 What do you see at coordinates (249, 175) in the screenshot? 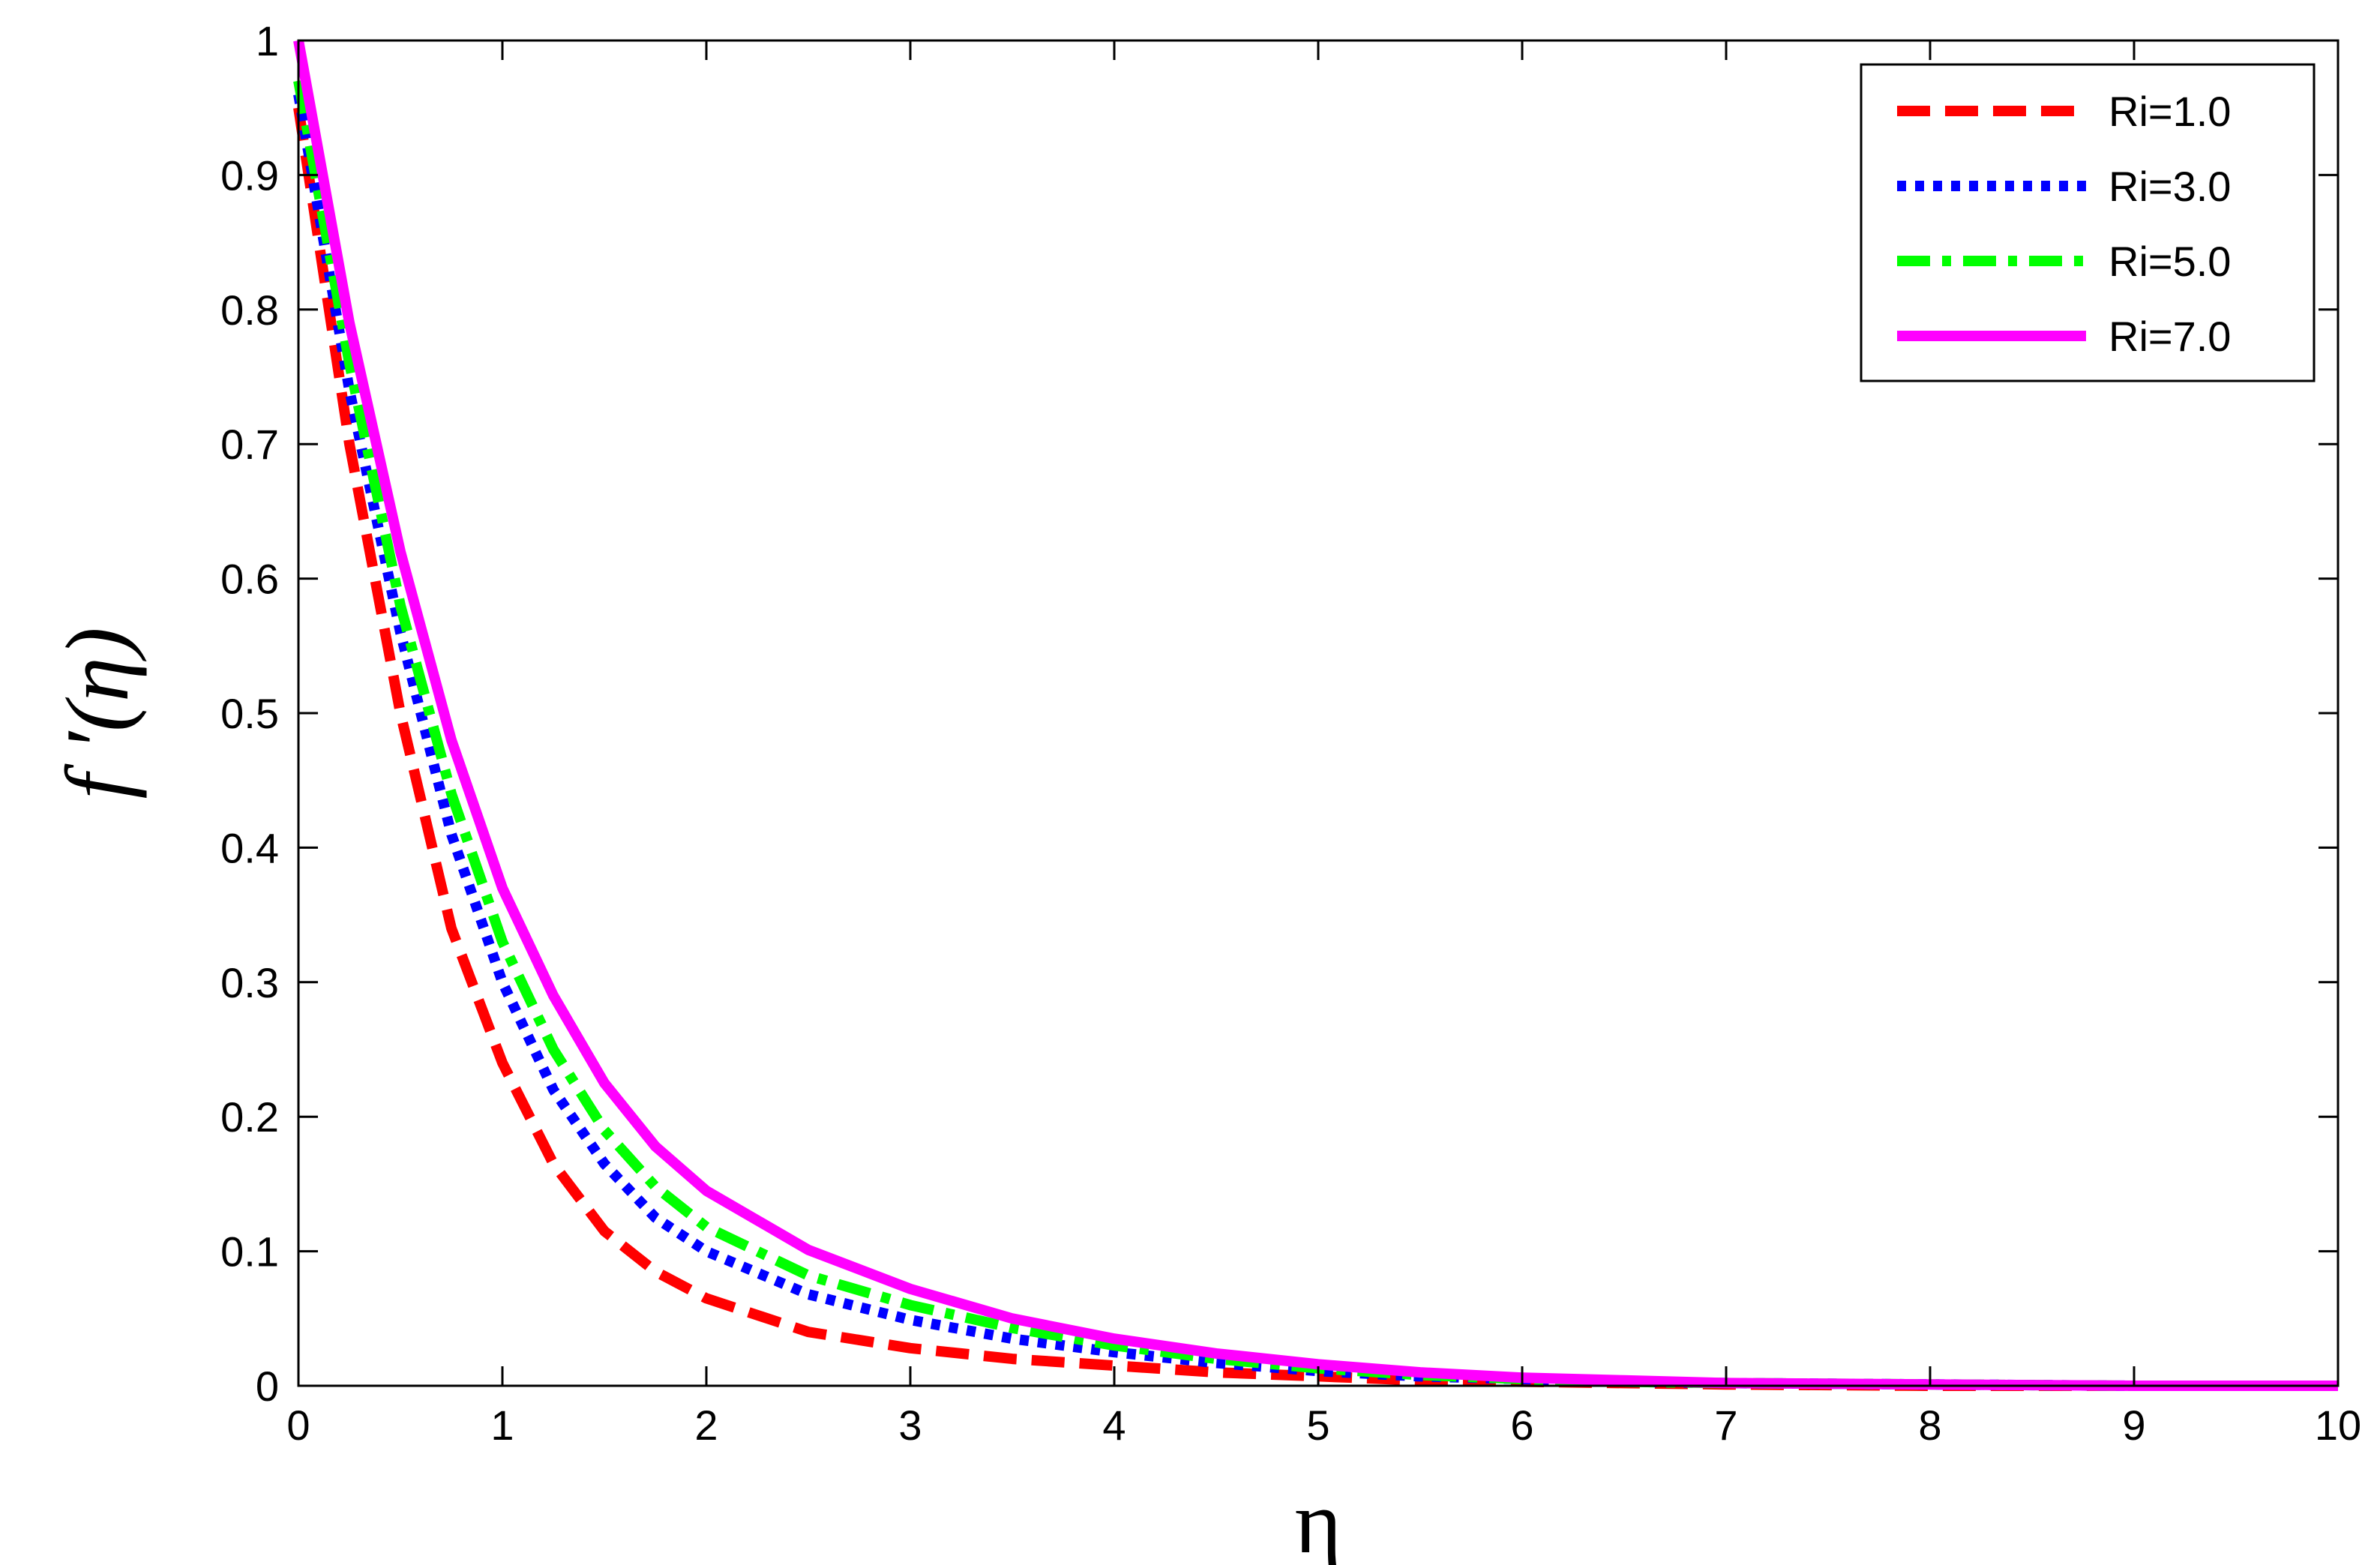
I see `y-tick-label: 0.9` at bounding box center [249, 175].